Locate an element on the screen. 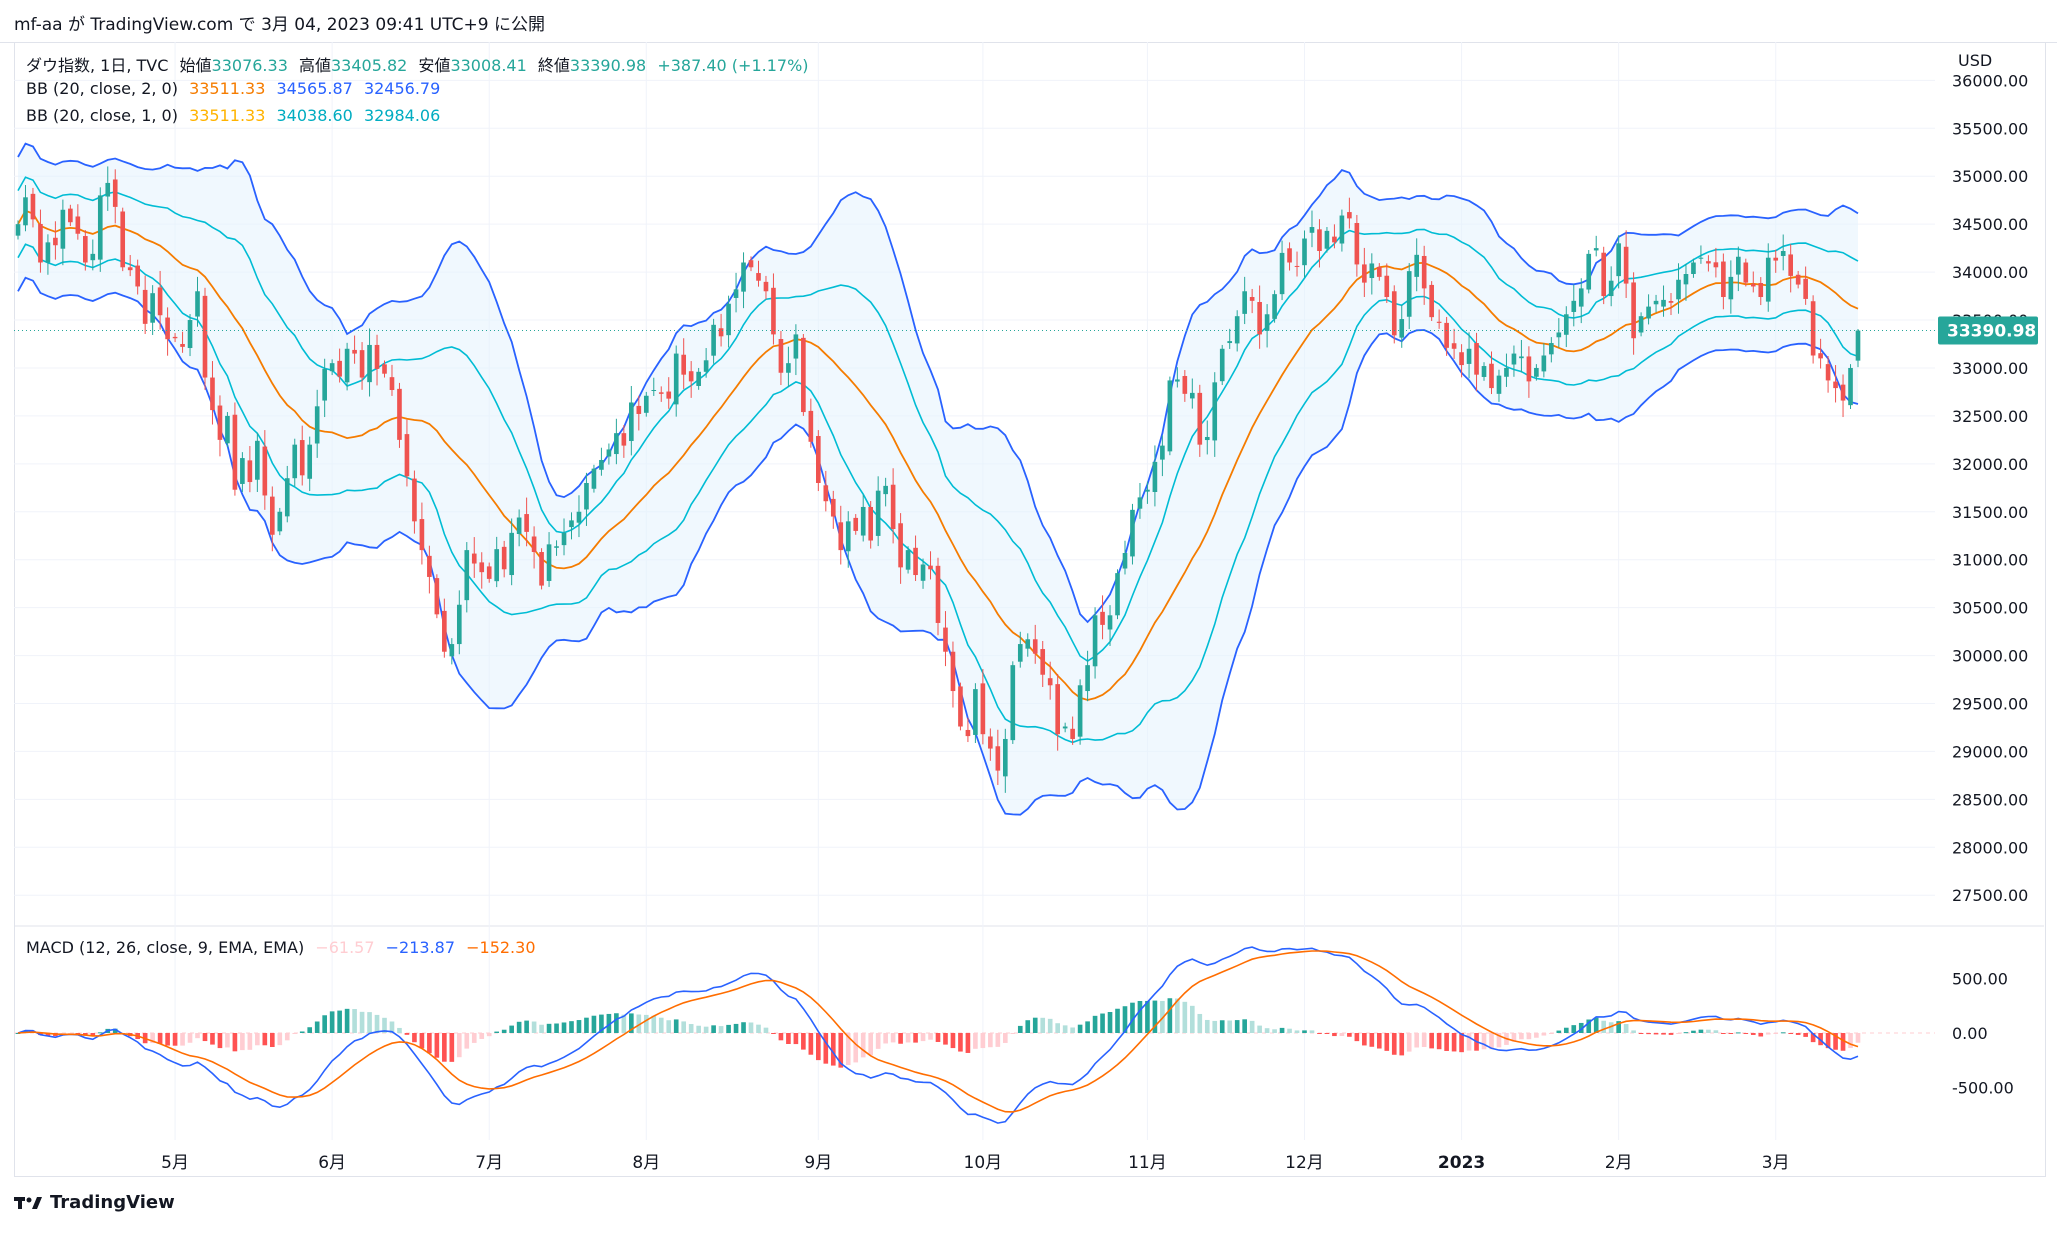 The image size is (2057, 1234). low-label: 安値 is located at coordinates (434, 65).